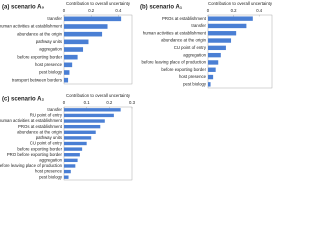  Describe the element at coordinates (87, 102) in the screenshot. I see `x-tick-label: 0.1` at that location.